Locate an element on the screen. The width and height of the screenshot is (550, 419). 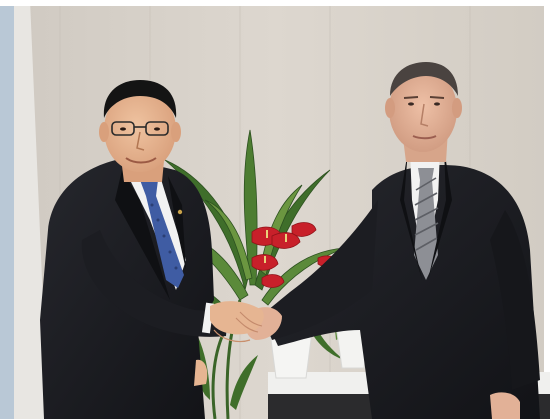
tie-left is located at coordinates (162, 234).